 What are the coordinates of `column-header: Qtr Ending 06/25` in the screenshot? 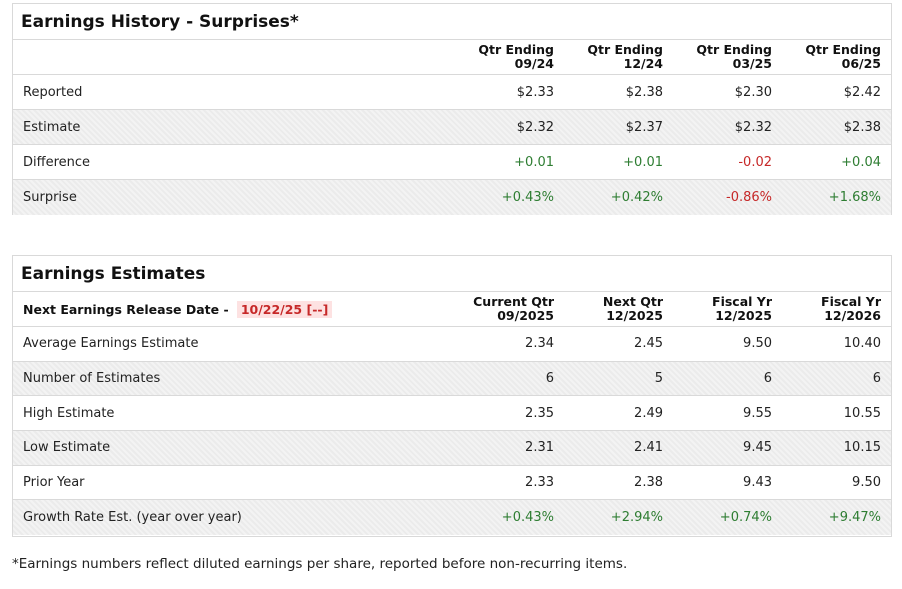 It's located at (826, 57).